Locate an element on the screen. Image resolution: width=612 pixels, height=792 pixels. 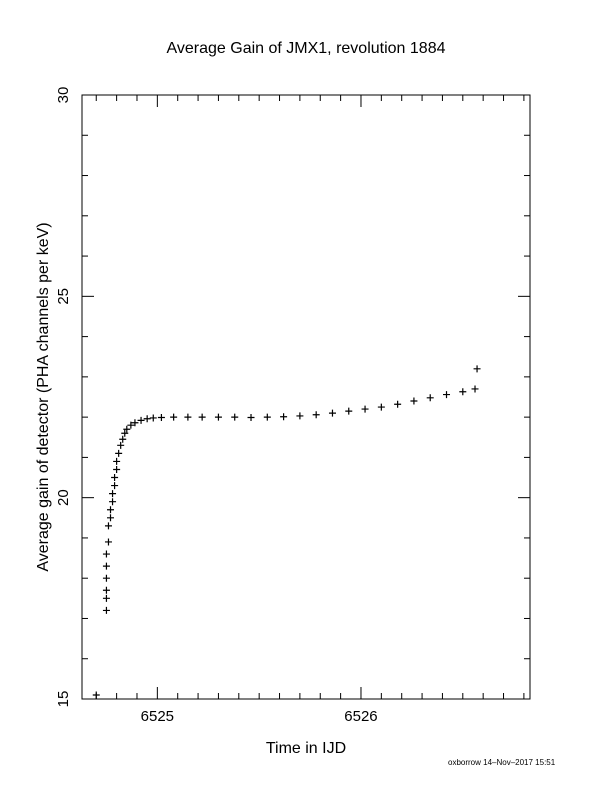
y-tick-label: 30 is located at coordinates (63, 95).